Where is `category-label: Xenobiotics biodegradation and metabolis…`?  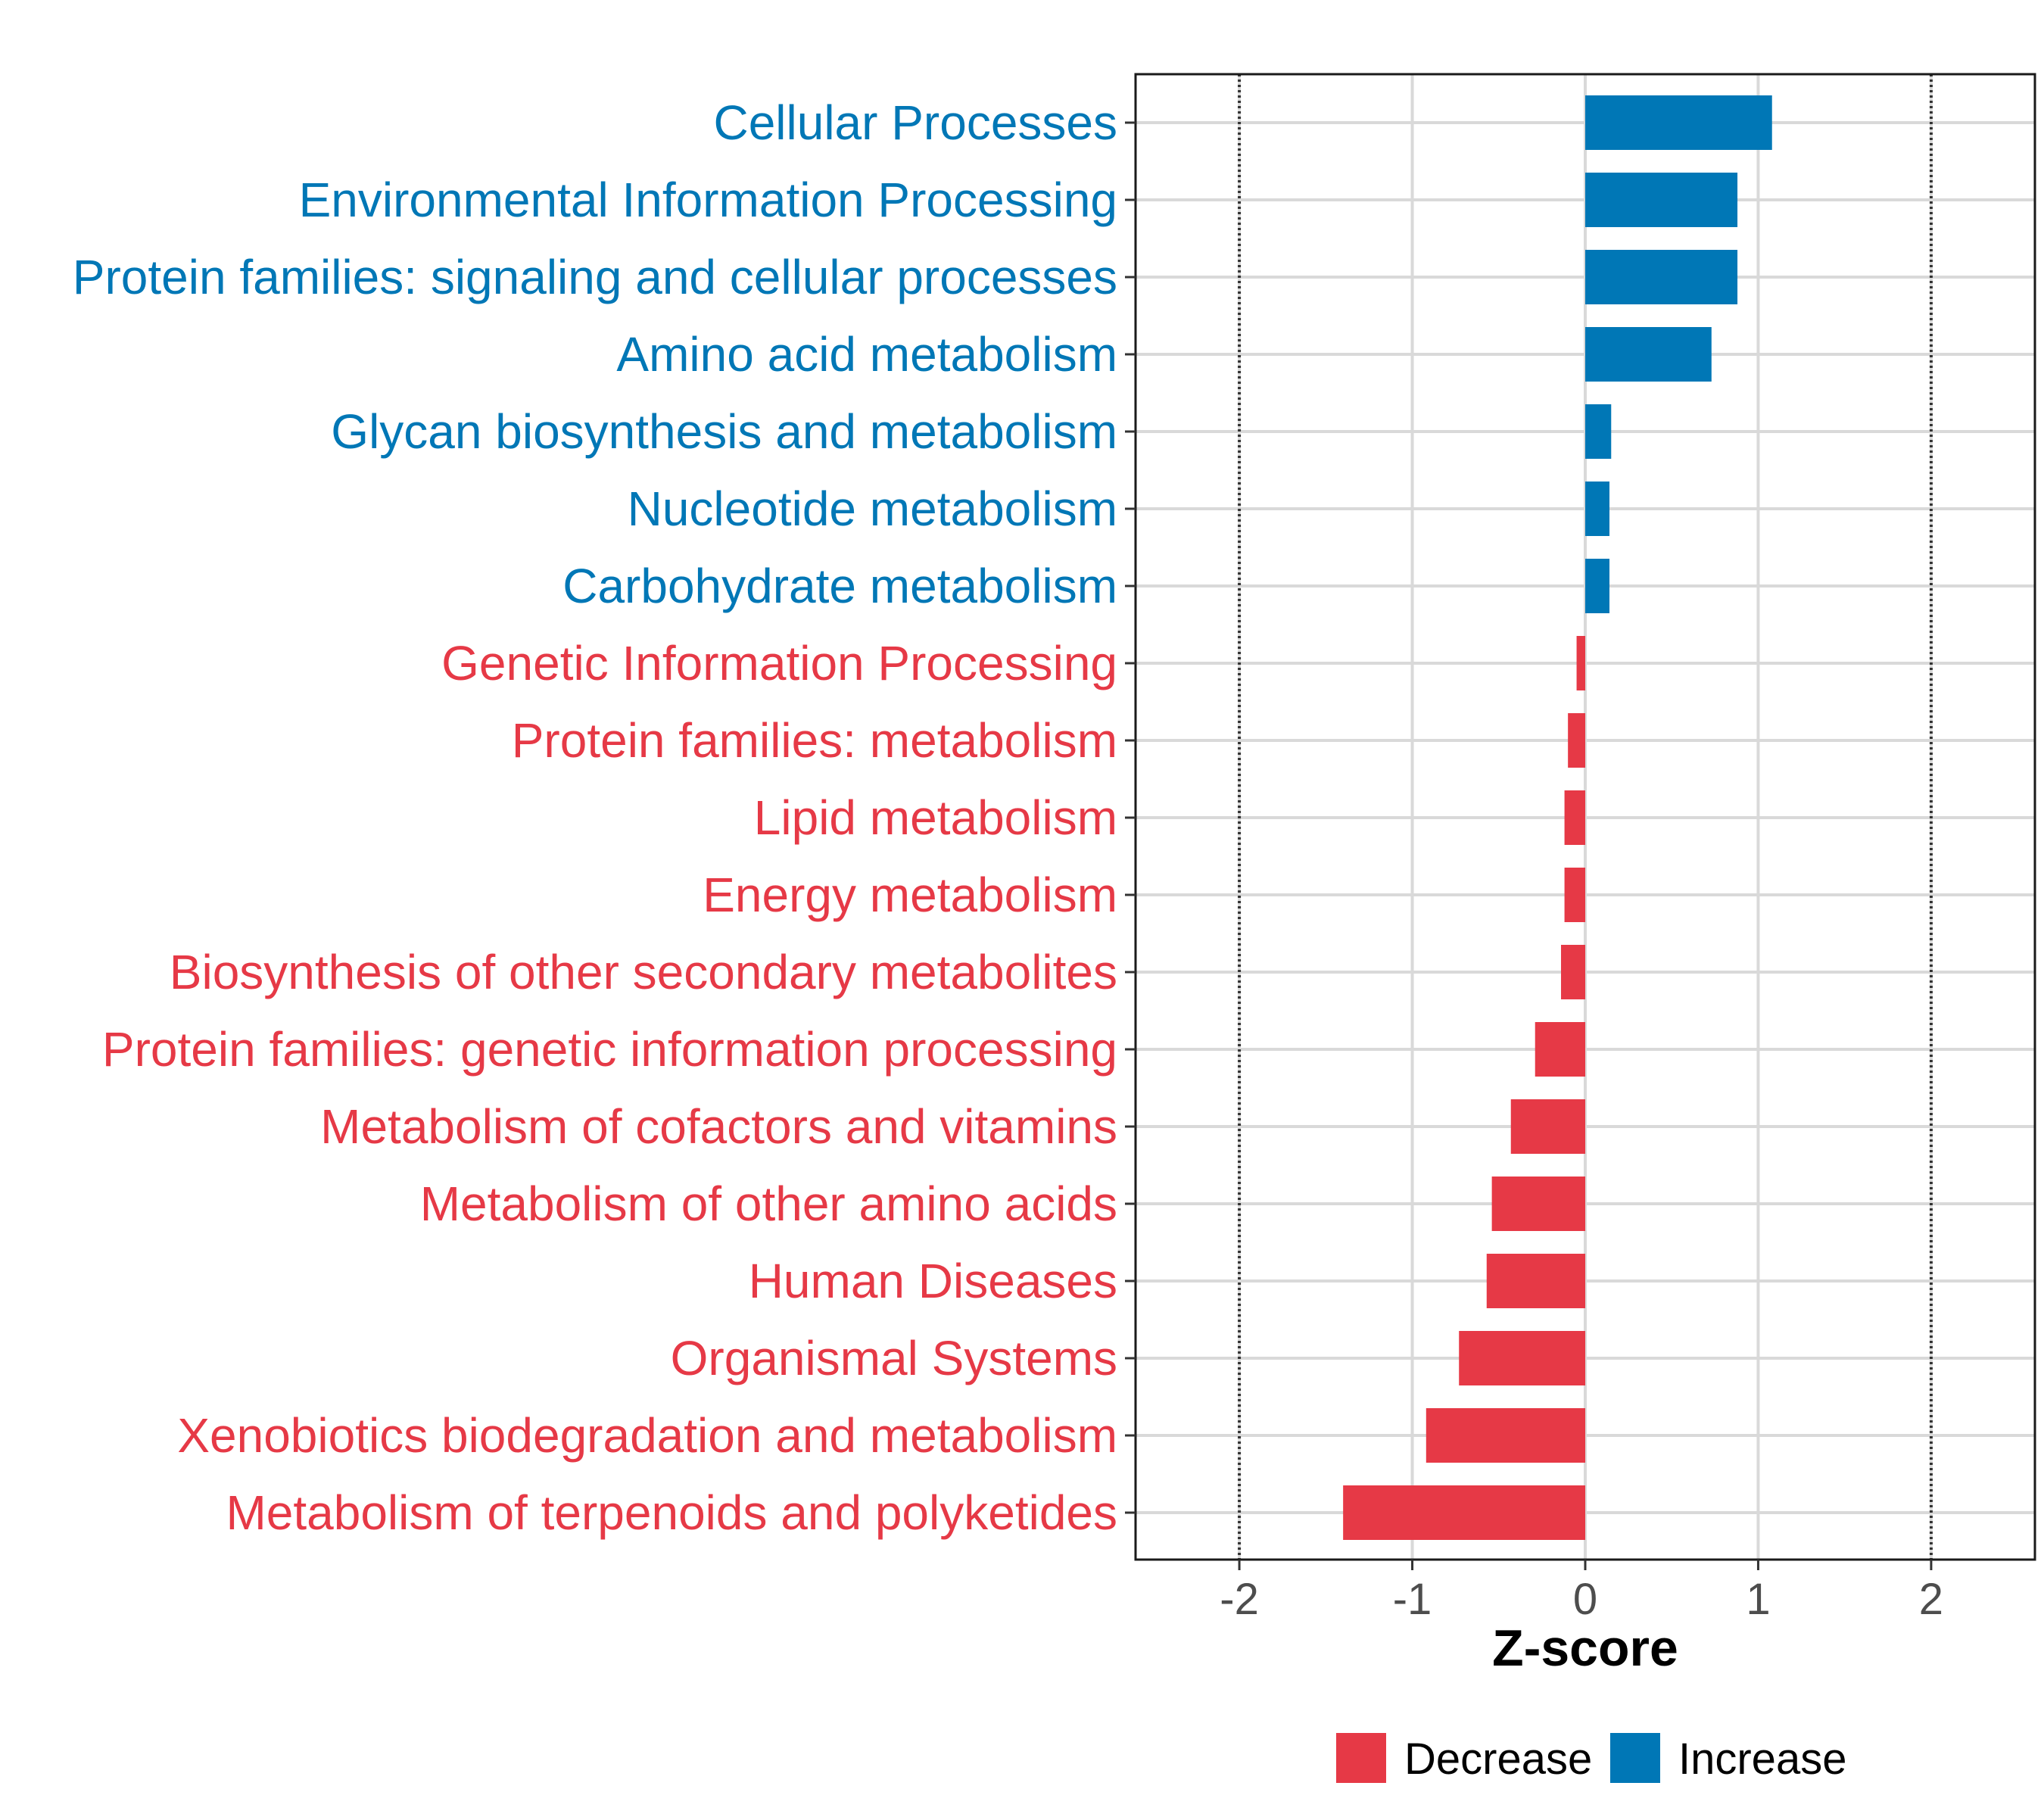 category-label: Xenobiotics biodegradation and metabolis… is located at coordinates (647, 1435).